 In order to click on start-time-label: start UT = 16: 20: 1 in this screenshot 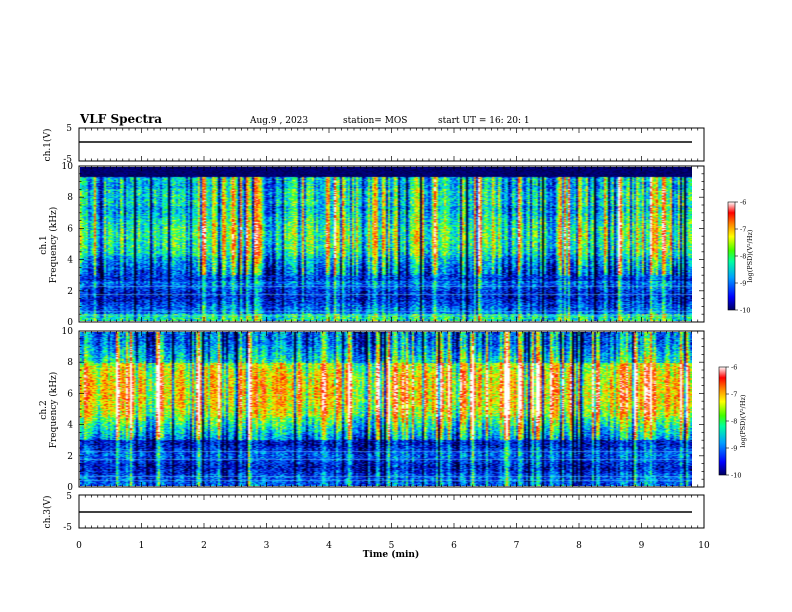, I will do `click(484, 121)`.